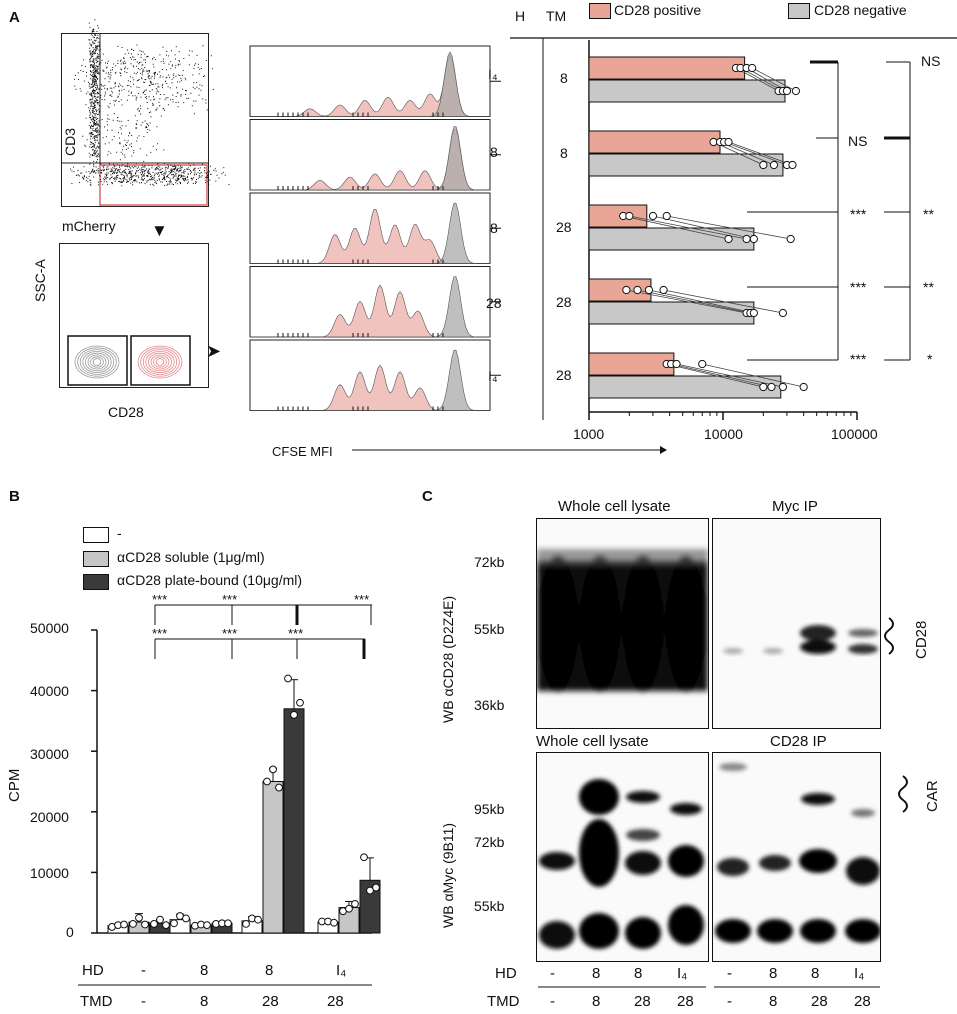 This screenshot has height=1014, width=957. Describe the element at coordinates (96, 1001) in the screenshot. I see `b-row-tmd: TMD` at that location.